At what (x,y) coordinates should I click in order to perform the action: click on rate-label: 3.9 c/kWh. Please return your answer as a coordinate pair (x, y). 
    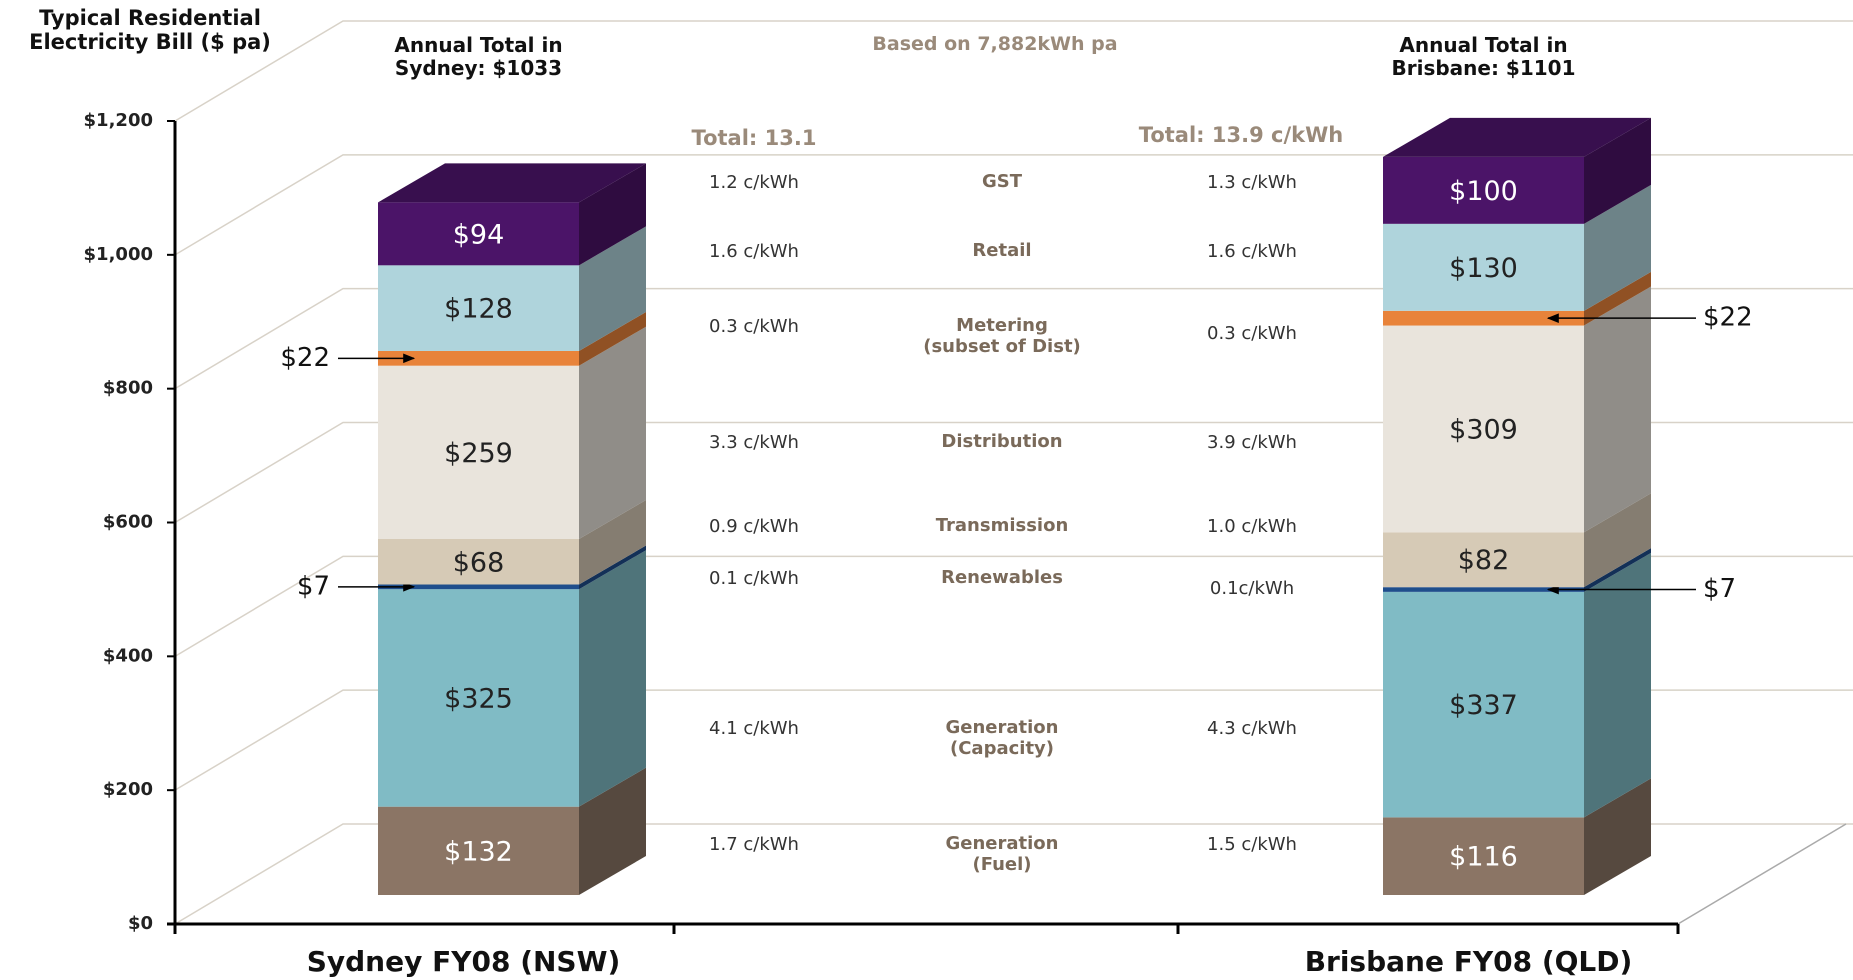
    Looking at the image, I should click on (1252, 442).